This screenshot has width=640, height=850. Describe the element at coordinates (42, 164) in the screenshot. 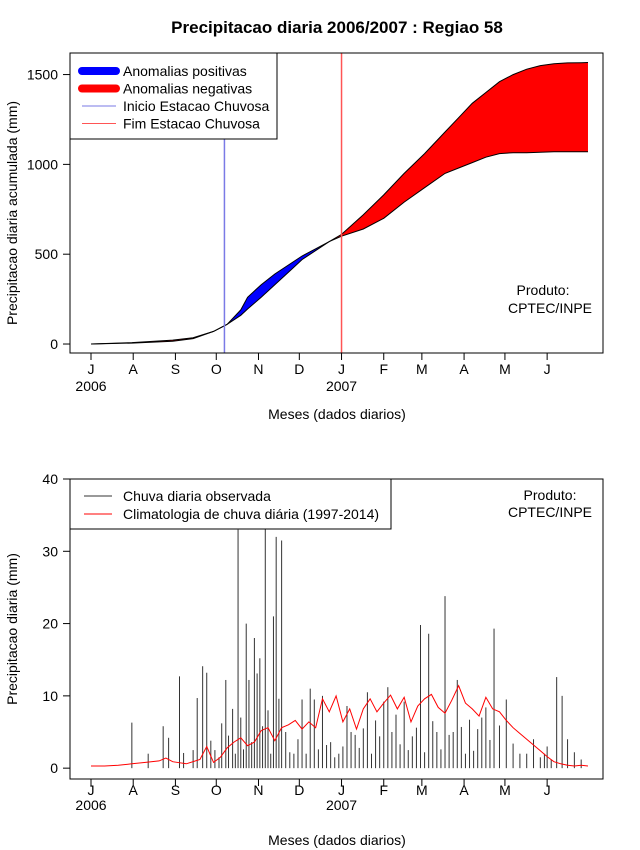

I see `top-y-tick-label: 1000` at that location.